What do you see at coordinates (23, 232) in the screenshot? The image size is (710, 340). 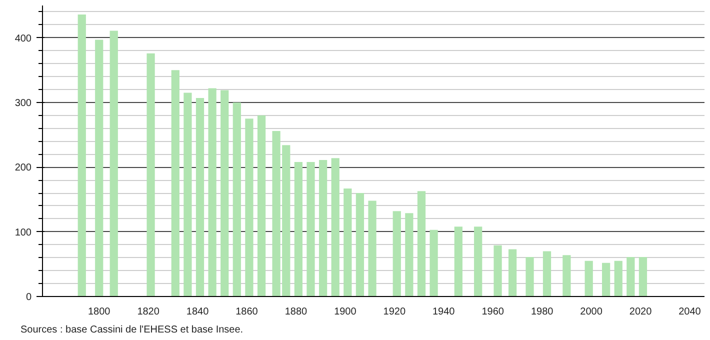 I see `y-tick-label: 100` at bounding box center [23, 232].